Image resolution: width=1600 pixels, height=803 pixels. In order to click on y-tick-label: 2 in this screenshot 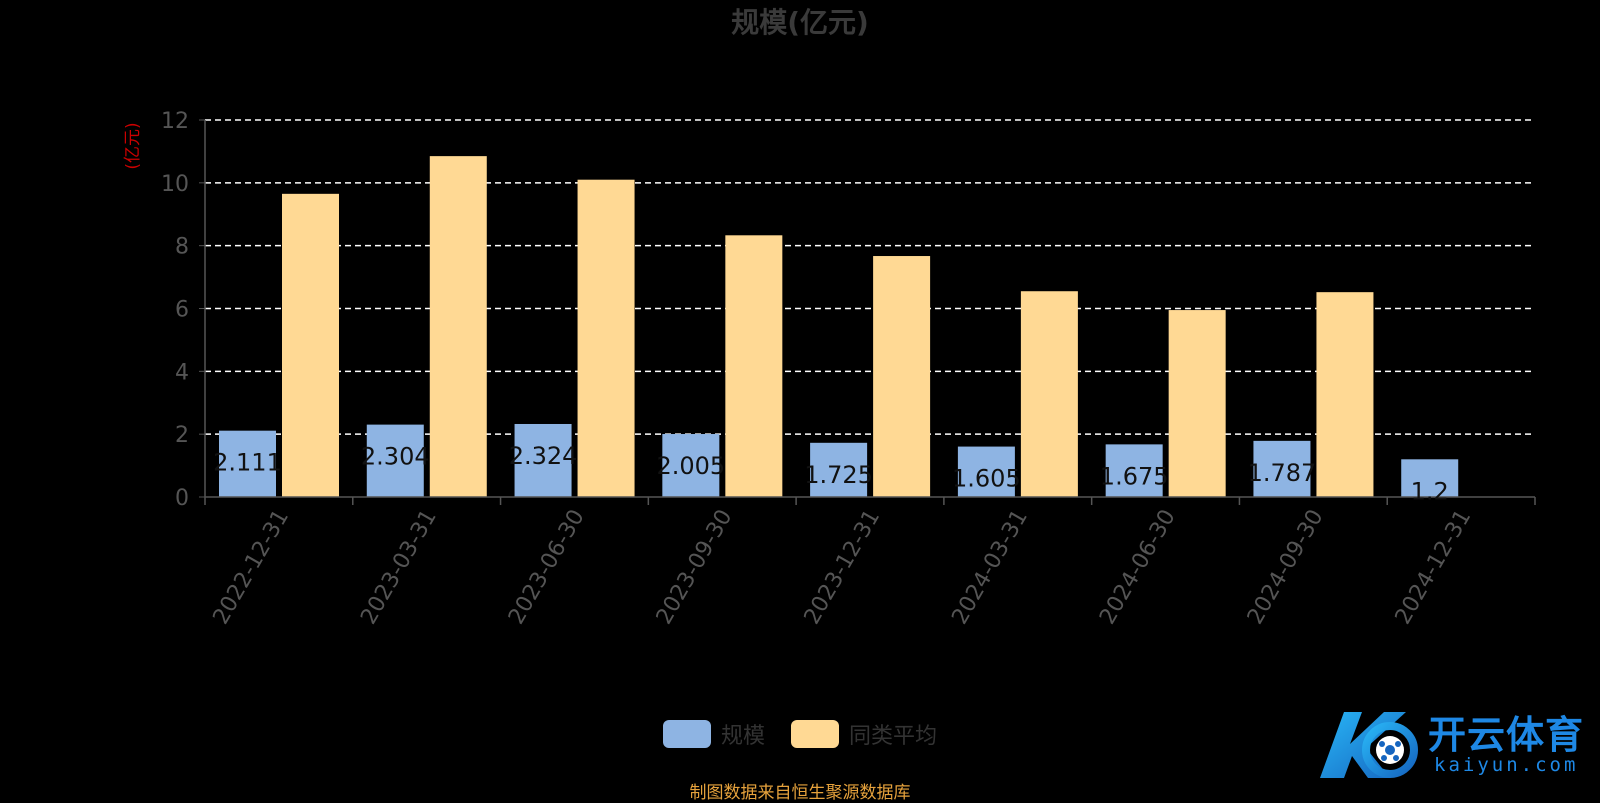, I will do `click(182, 435)`.